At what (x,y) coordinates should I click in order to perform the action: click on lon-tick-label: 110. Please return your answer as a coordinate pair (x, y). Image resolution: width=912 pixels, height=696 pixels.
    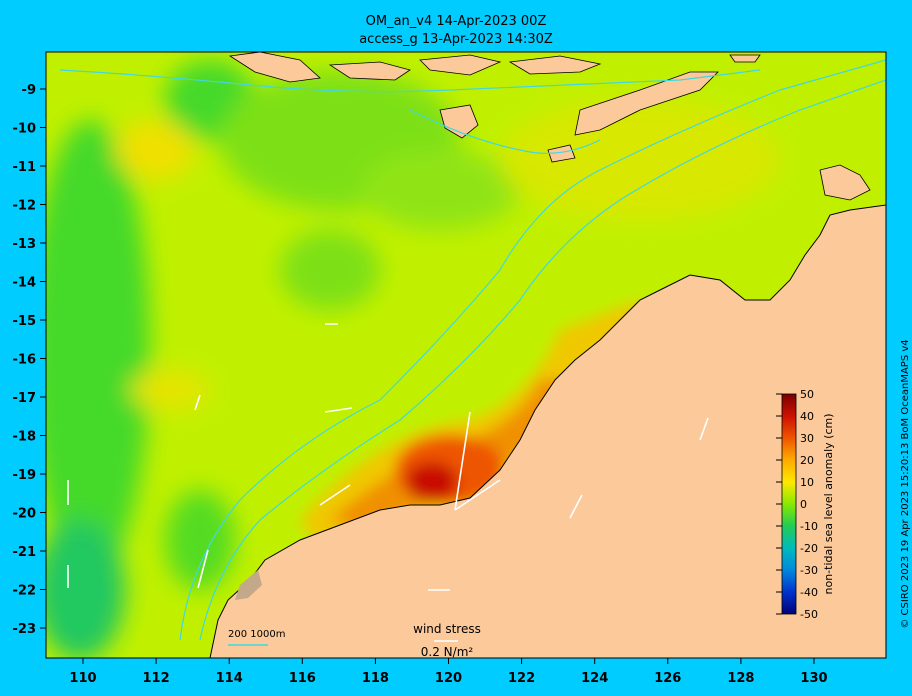
    Looking at the image, I should click on (82, 678).